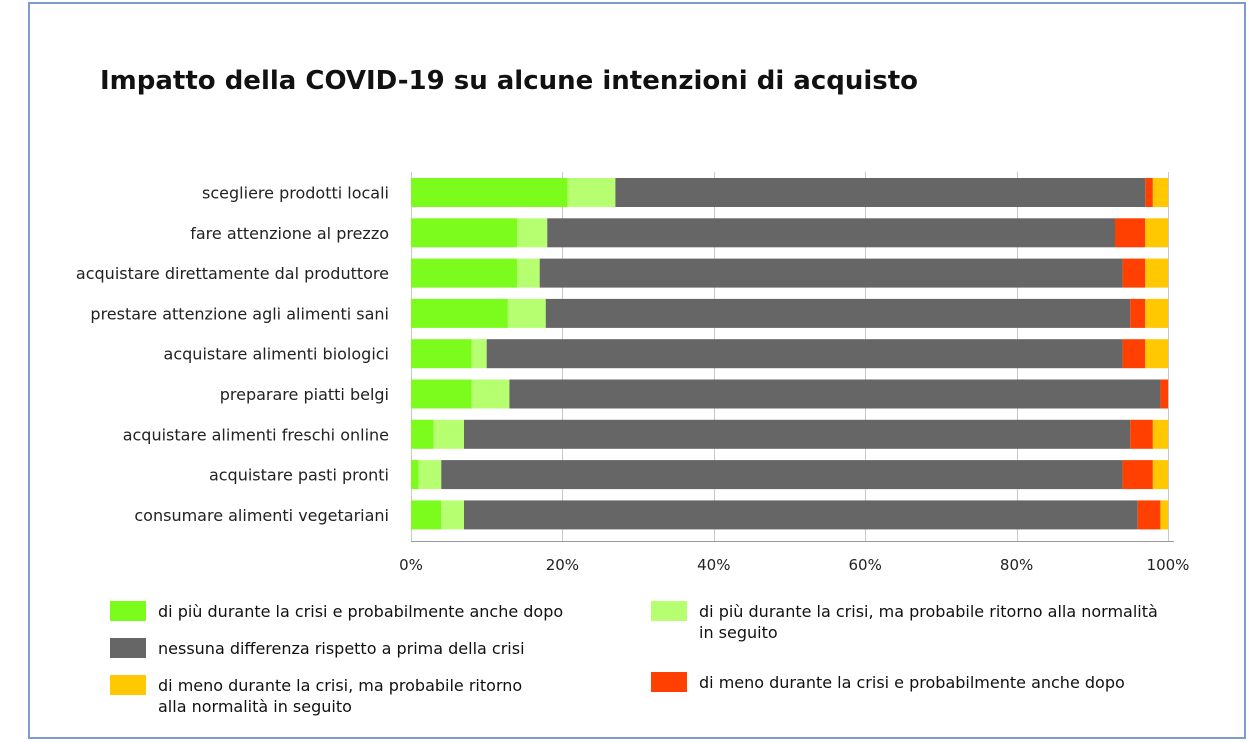  Describe the element at coordinates (738, 632) in the screenshot. I see `legend-label-cont: in seguito` at that location.